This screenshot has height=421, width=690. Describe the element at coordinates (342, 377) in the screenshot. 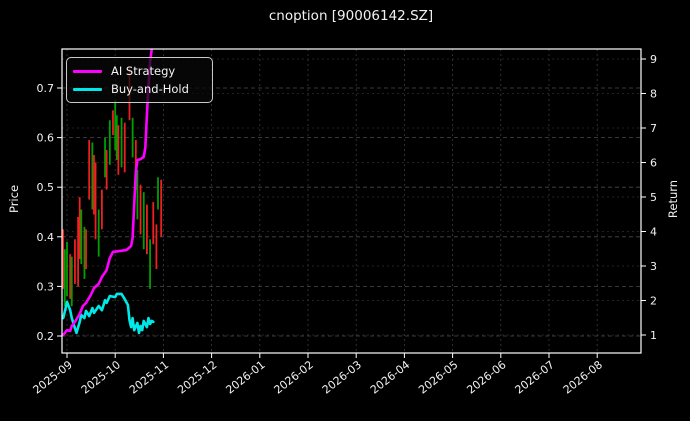

I see `x-tick-label: 2026-03` at that location.